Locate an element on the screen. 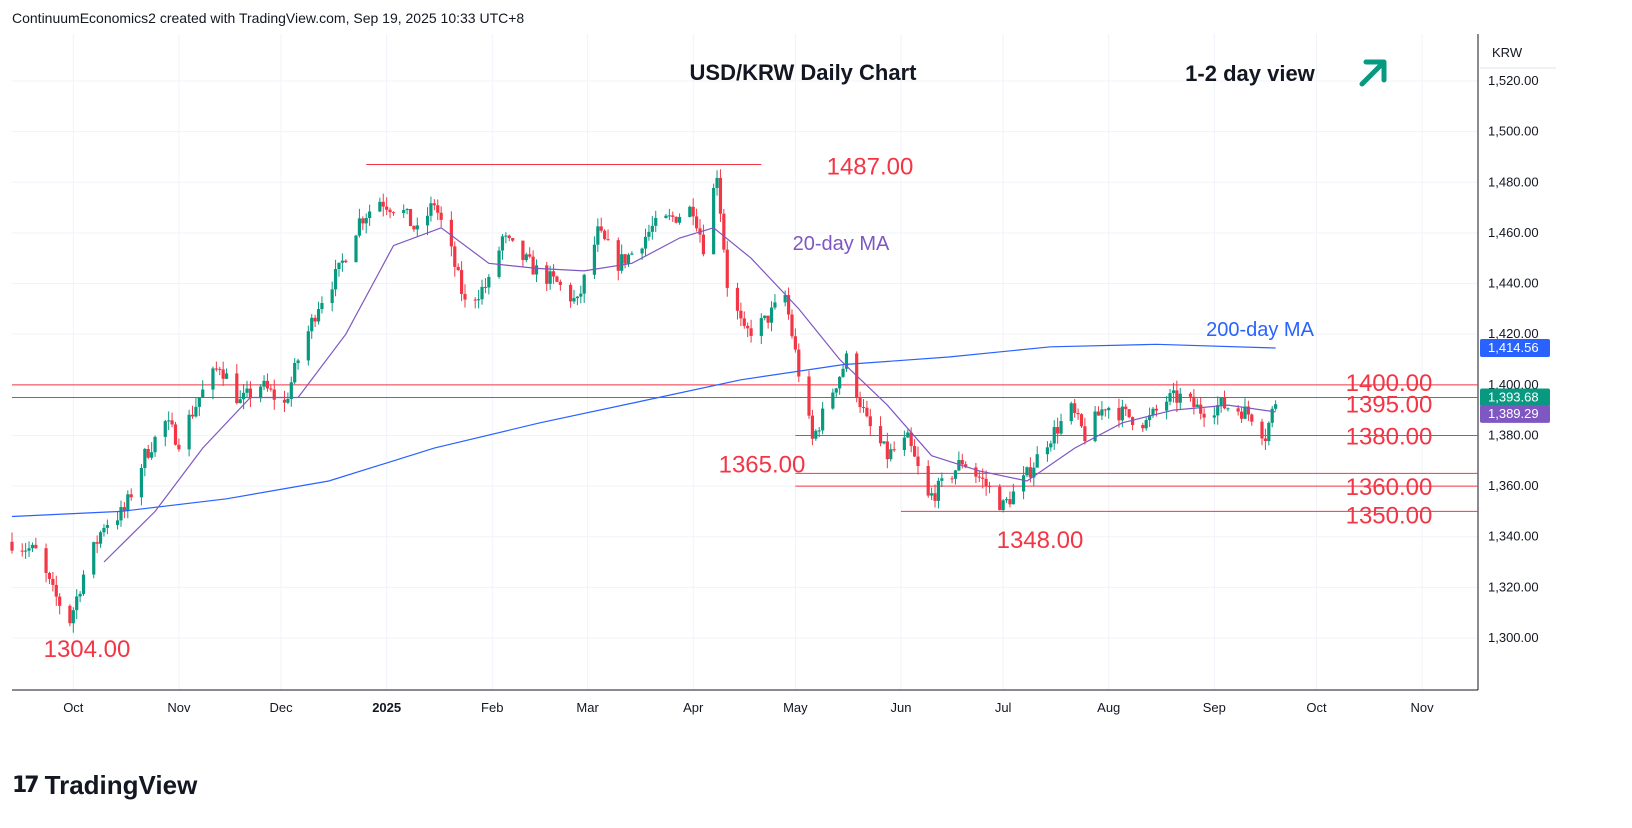 Image resolution: width=1632 pixels, height=828 pixels. up-right-arrow-icon is located at coordinates (1373, 73).